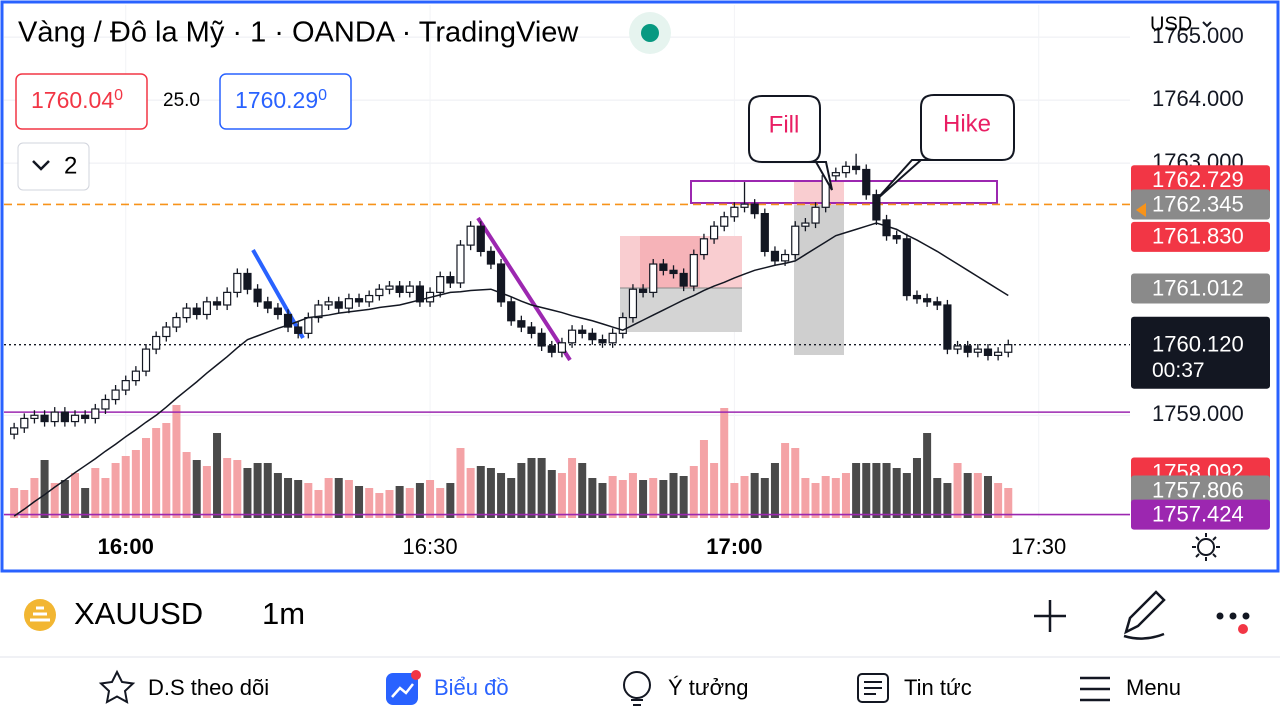 Image resolution: width=1280 pixels, height=724 pixels. Describe the element at coordinates (402, 690) in the screenshot. I see `chart-icon-line` at that location.